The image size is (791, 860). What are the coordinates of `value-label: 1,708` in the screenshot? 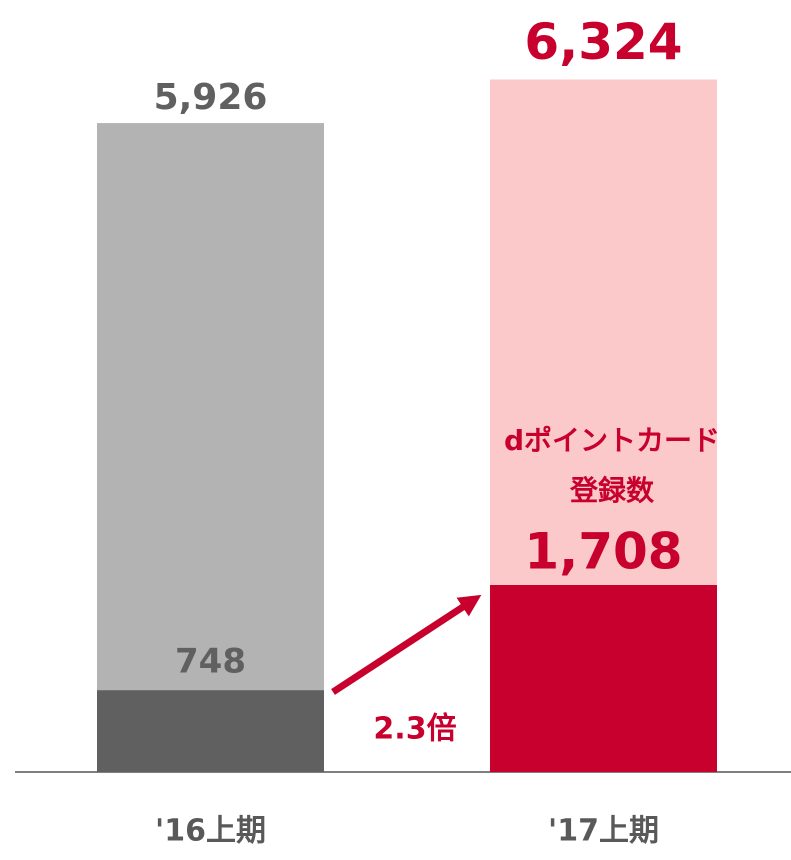 It's located at (603, 551).